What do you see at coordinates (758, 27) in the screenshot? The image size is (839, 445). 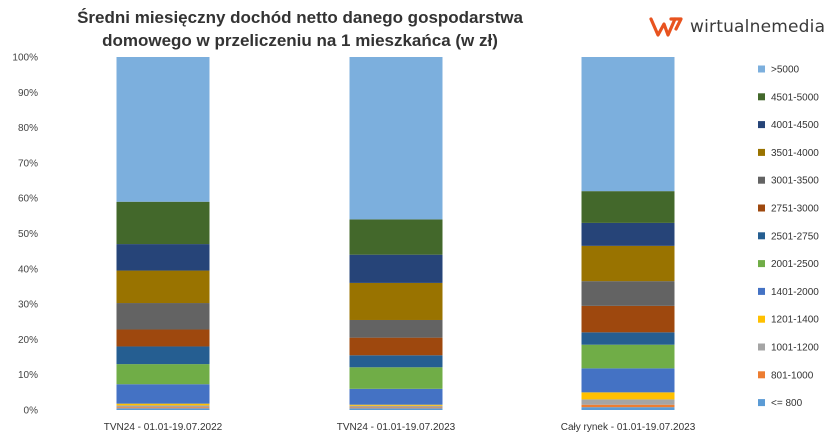 I see `logo-text: wirtualnemedia` at bounding box center [758, 27].